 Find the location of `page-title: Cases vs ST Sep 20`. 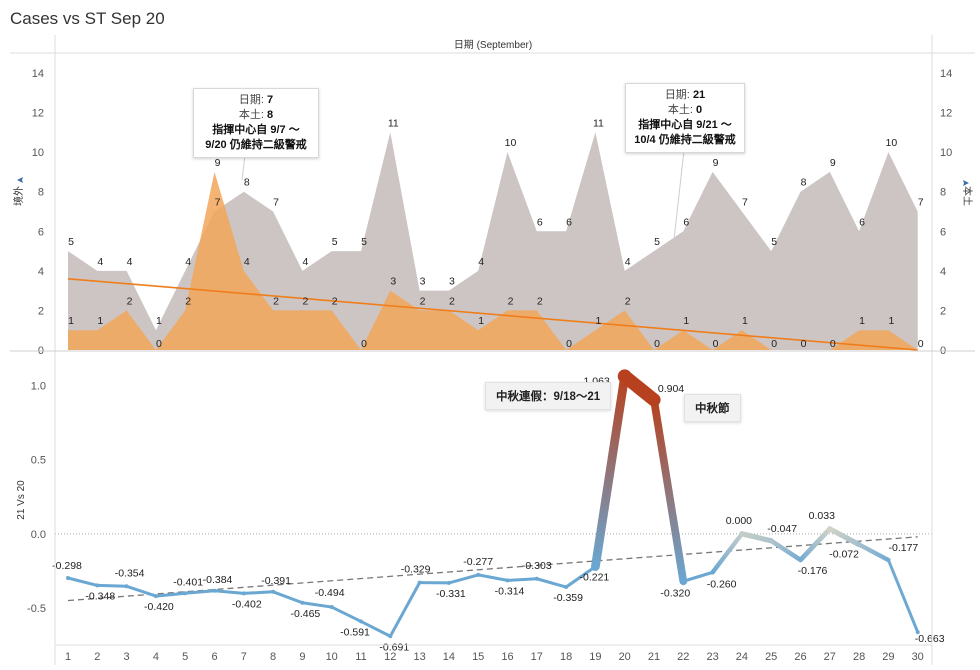

page-title: Cases vs ST Sep 20 is located at coordinates (87, 18).